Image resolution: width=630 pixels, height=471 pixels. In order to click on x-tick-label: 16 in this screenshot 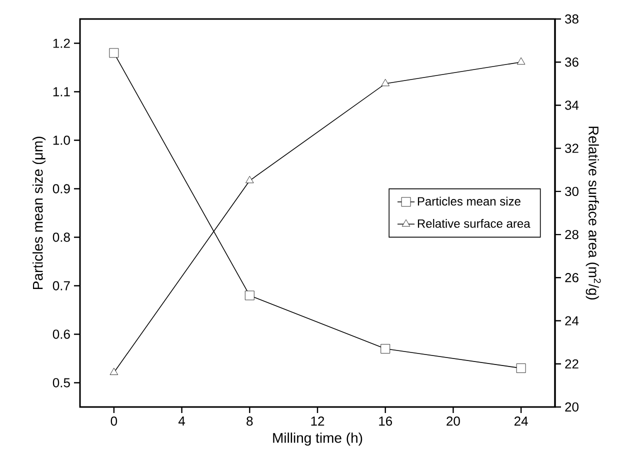, I will do `click(385, 421)`.